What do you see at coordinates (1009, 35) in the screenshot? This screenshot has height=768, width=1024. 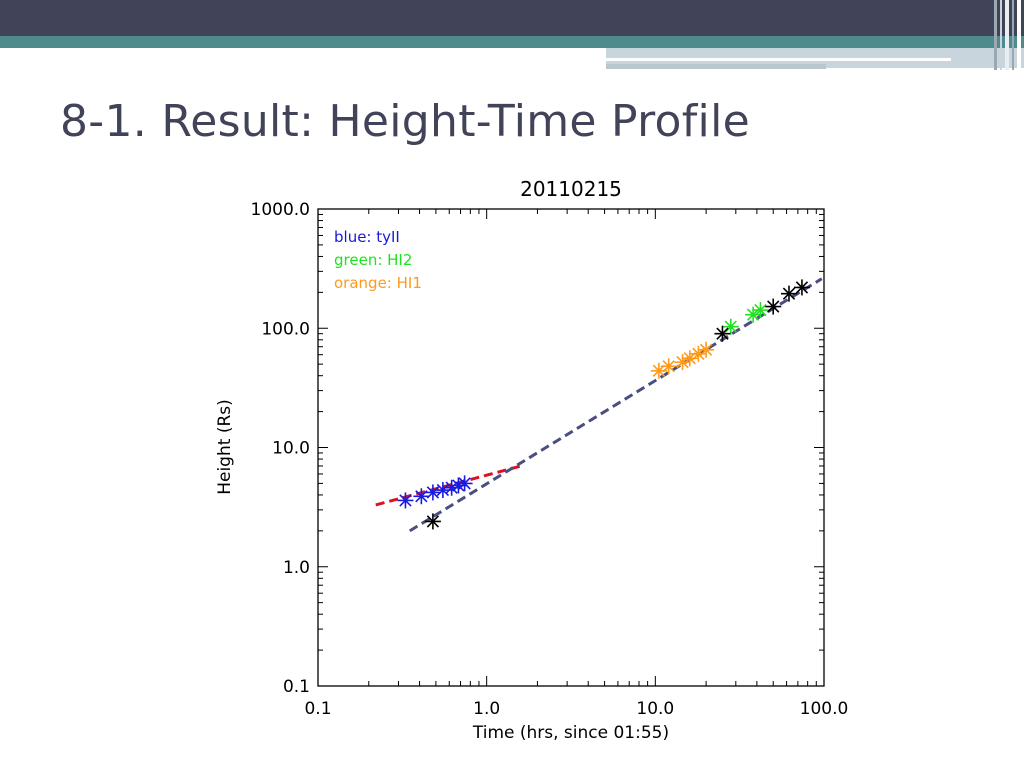 I see `decorative-stripes` at bounding box center [1009, 35].